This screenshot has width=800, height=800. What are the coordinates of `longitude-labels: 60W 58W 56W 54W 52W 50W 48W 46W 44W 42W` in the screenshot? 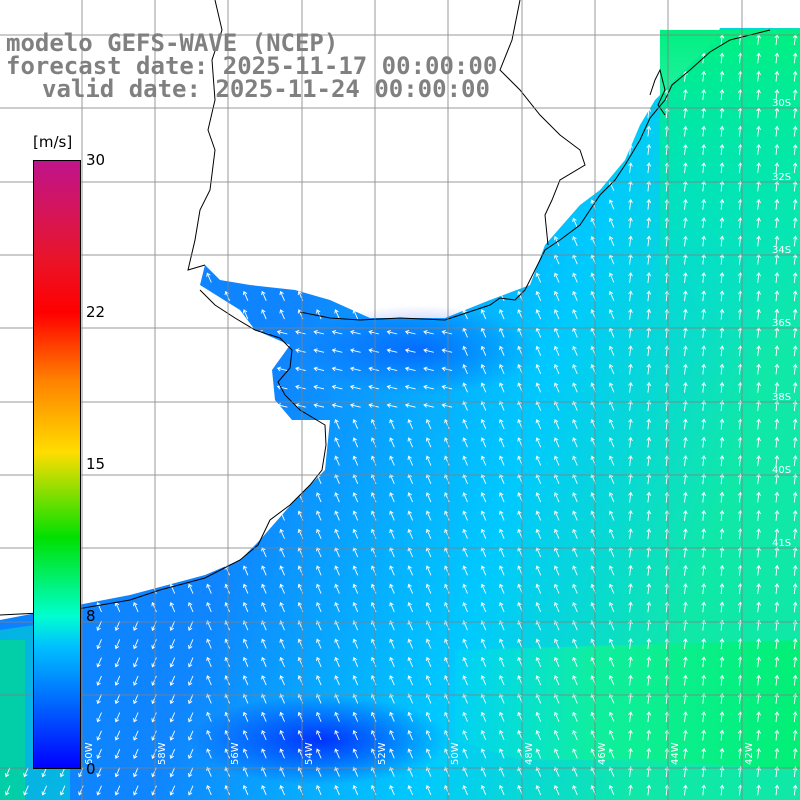 It's located at (419, 753).